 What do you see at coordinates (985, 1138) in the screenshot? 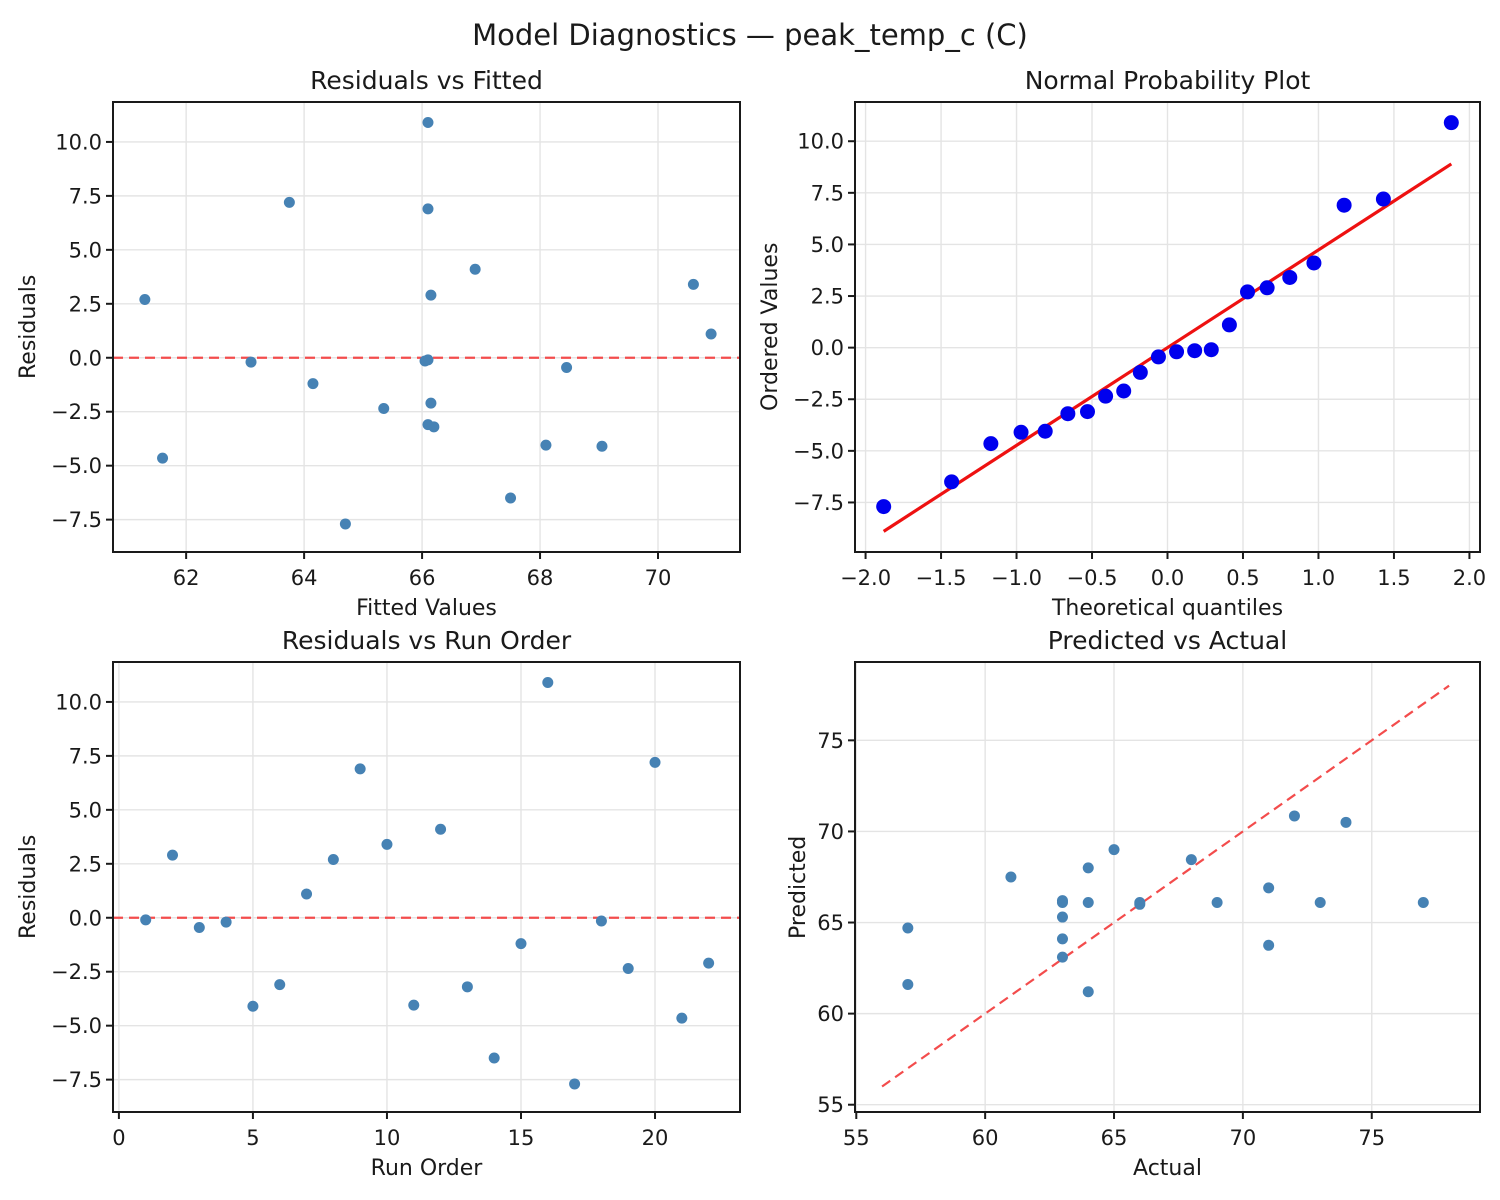
I see `x-tick-label: 60` at bounding box center [985, 1138].